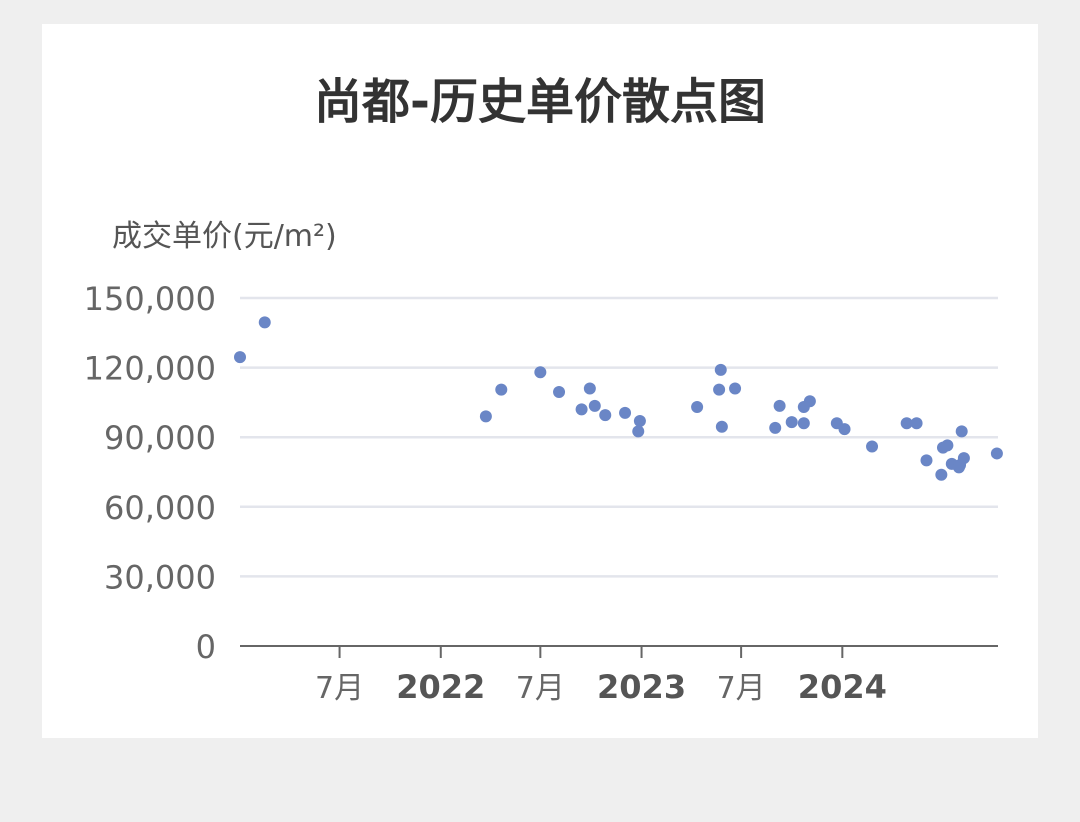 The width and height of the screenshot is (1080, 822). What do you see at coordinates (618, 398) in the screenshot?
I see `data-points` at bounding box center [618, 398].